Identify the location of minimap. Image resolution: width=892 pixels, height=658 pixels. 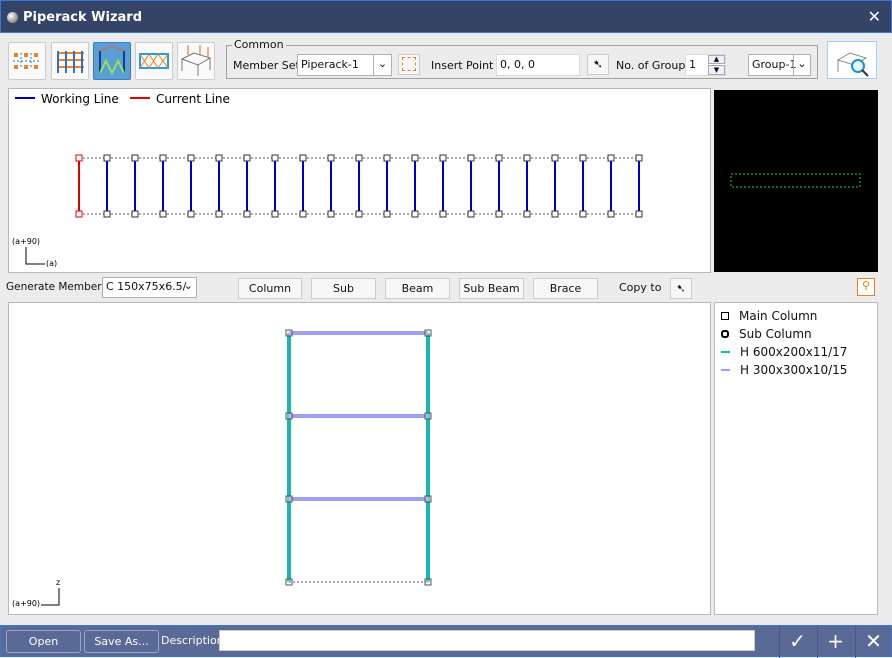
(796, 181).